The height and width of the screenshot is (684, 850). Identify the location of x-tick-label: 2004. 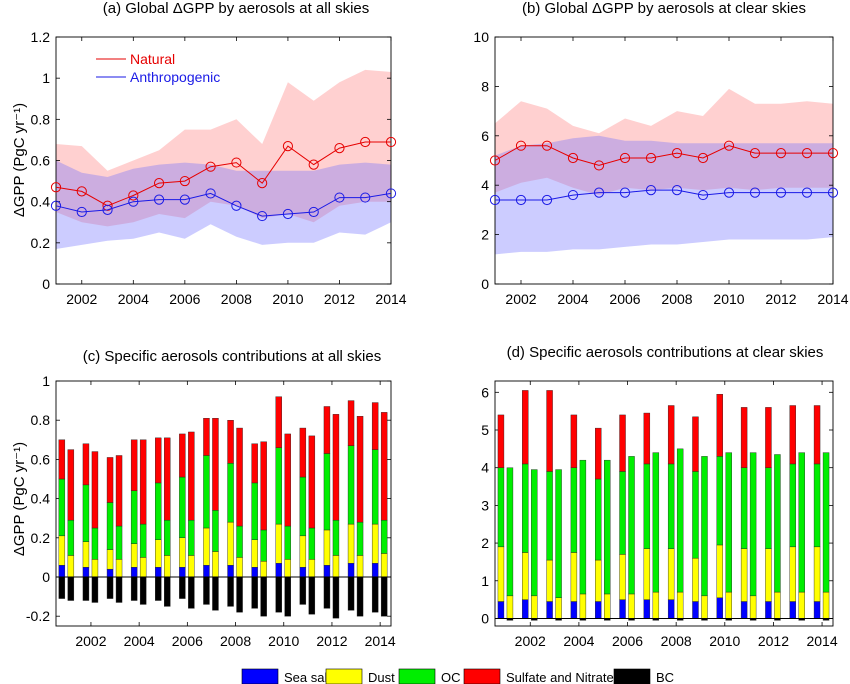
(578, 641).